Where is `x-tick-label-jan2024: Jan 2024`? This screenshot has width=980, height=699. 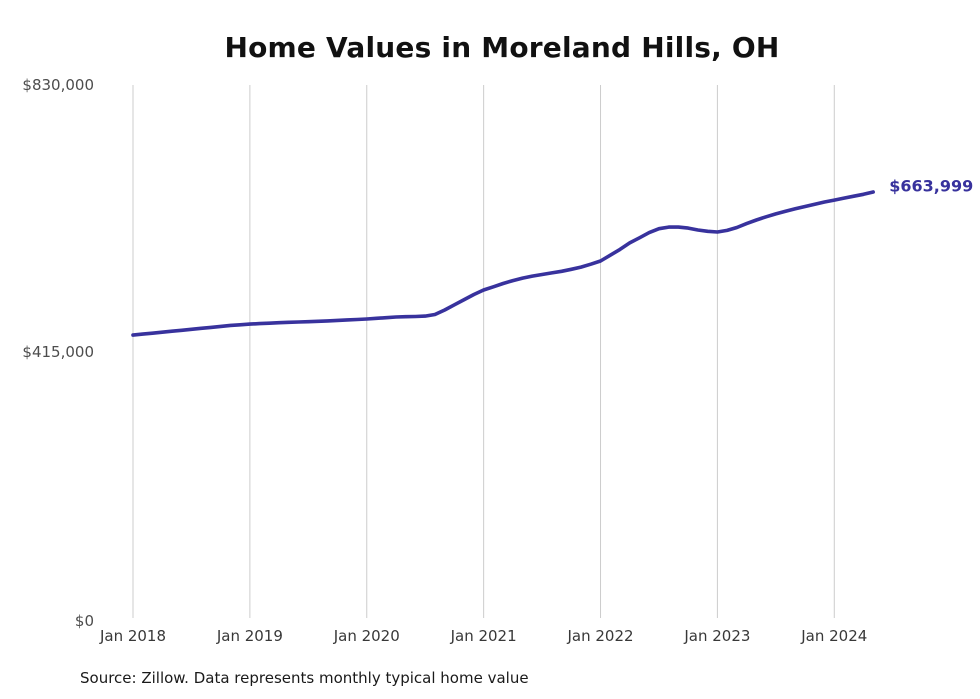
x-tick-label-jan2024: Jan 2024 is located at coordinates (834, 636).